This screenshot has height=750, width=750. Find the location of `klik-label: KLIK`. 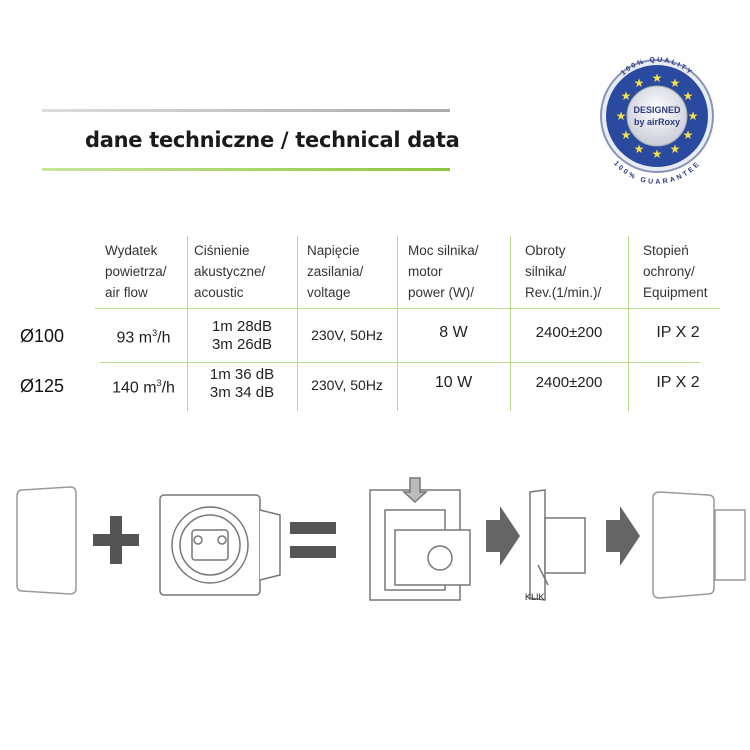

klik-label: KLIK is located at coordinates (535, 597).